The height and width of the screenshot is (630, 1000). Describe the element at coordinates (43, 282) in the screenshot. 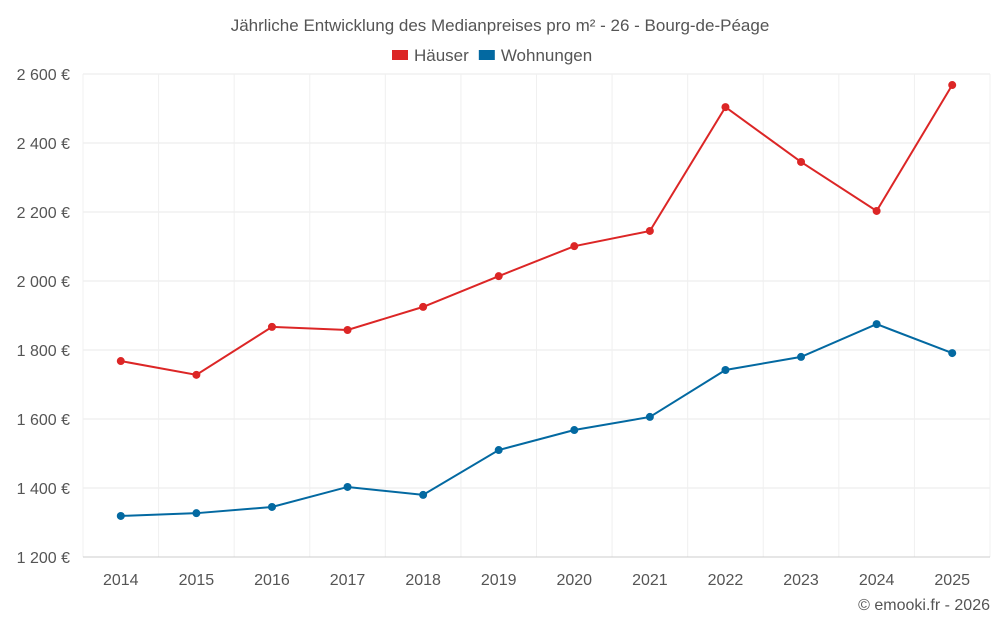

I see `y-tick-label: 2 000 €` at that location.